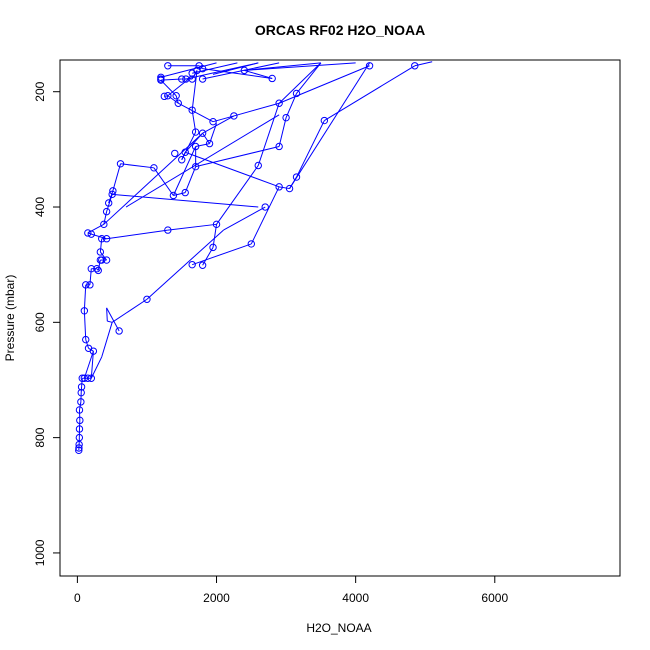 This screenshot has width=650, height=650. What do you see at coordinates (40, 322) in the screenshot?
I see `y-tick-label: 600` at bounding box center [40, 322].